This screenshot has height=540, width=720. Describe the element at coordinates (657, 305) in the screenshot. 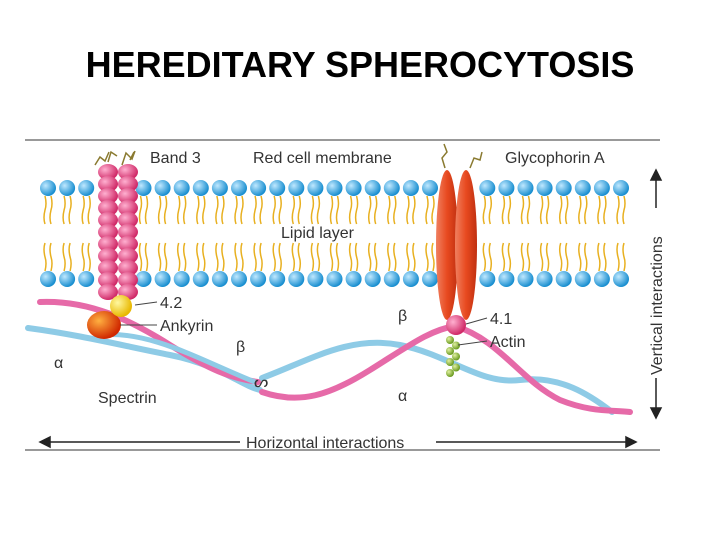

I see `label-vertical-interactions: Vertical interactions` at that location.